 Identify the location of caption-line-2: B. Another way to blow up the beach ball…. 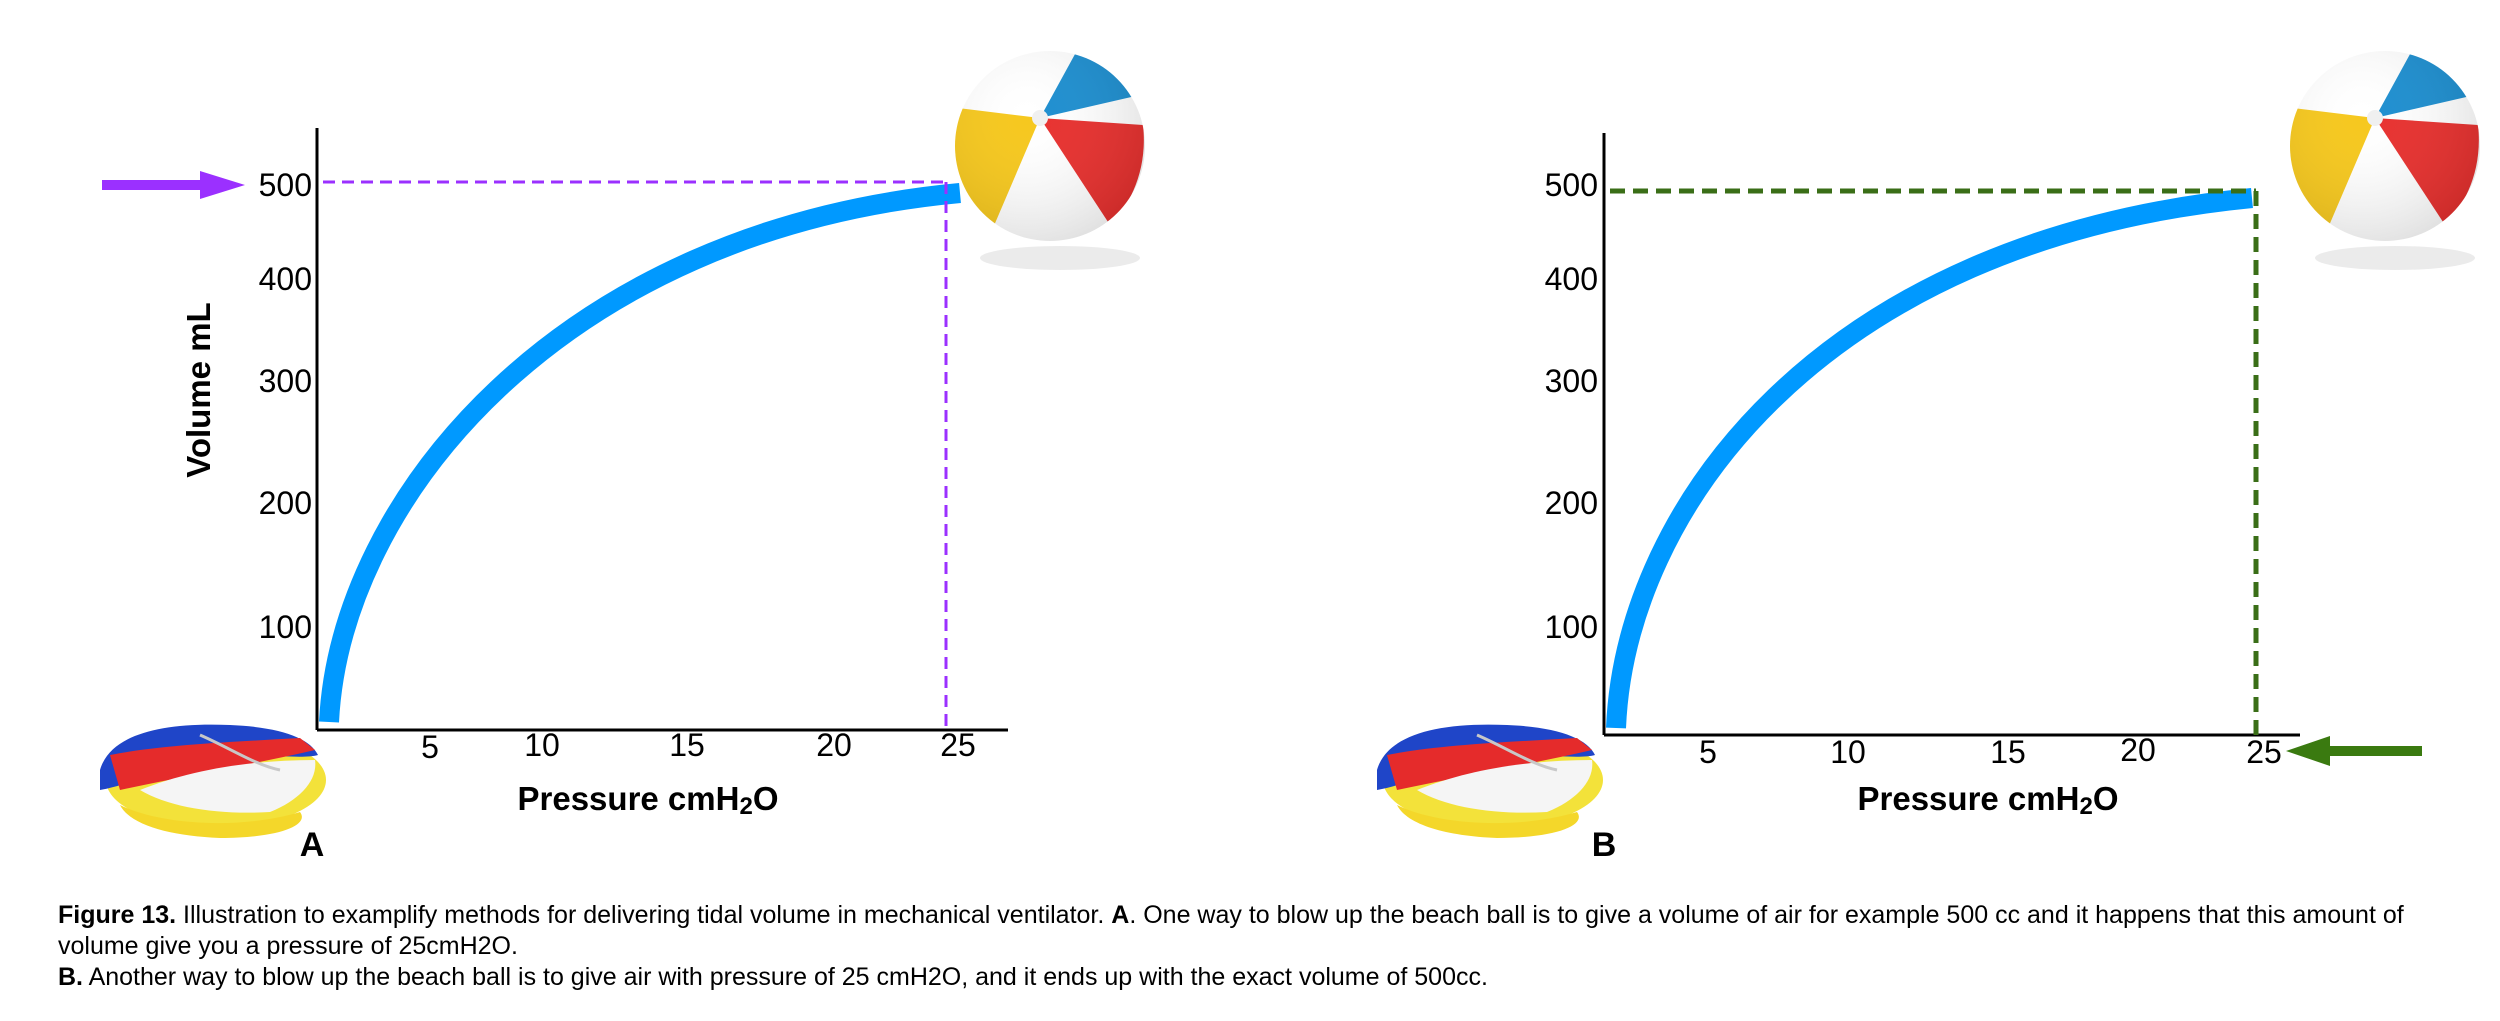
(1258, 977).